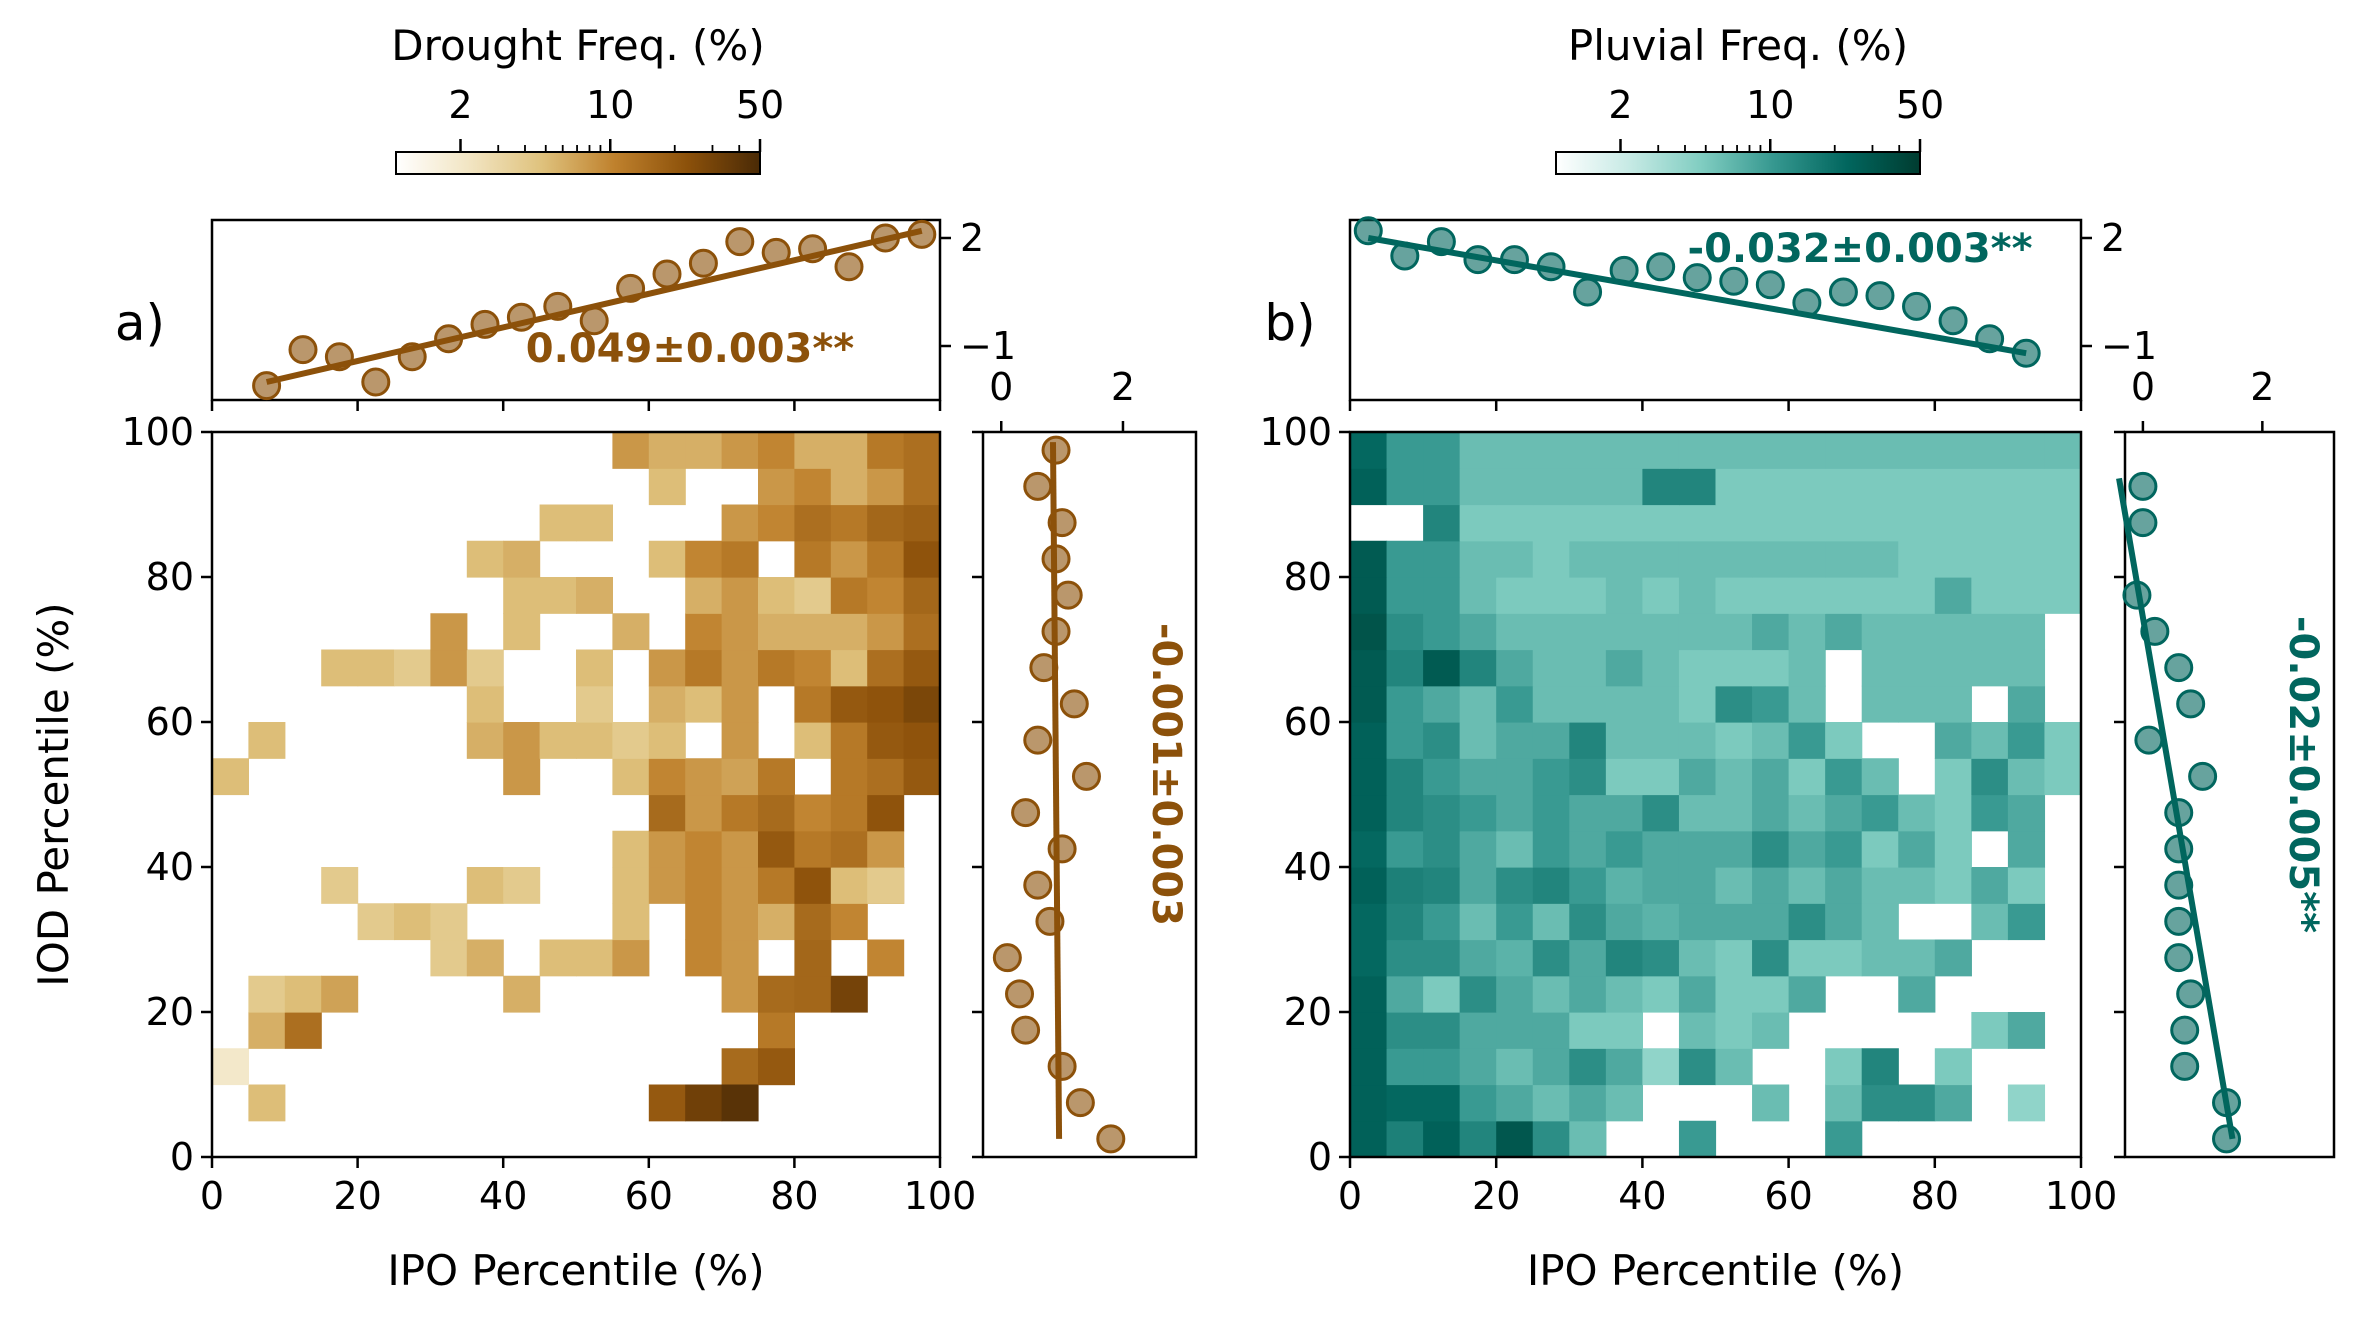 The image size is (2360, 1329). Describe the element at coordinates (53, 794) in the screenshot. I see `y-axis-label: IOD Percentile (%)` at that location.